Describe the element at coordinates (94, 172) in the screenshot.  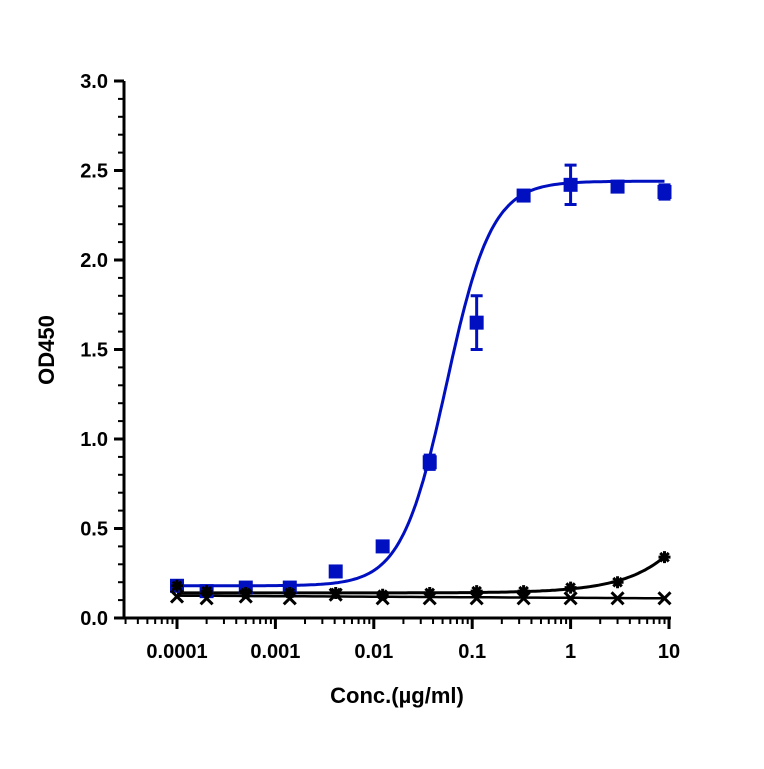
I see `y-tick-label: 2.5` at that location.